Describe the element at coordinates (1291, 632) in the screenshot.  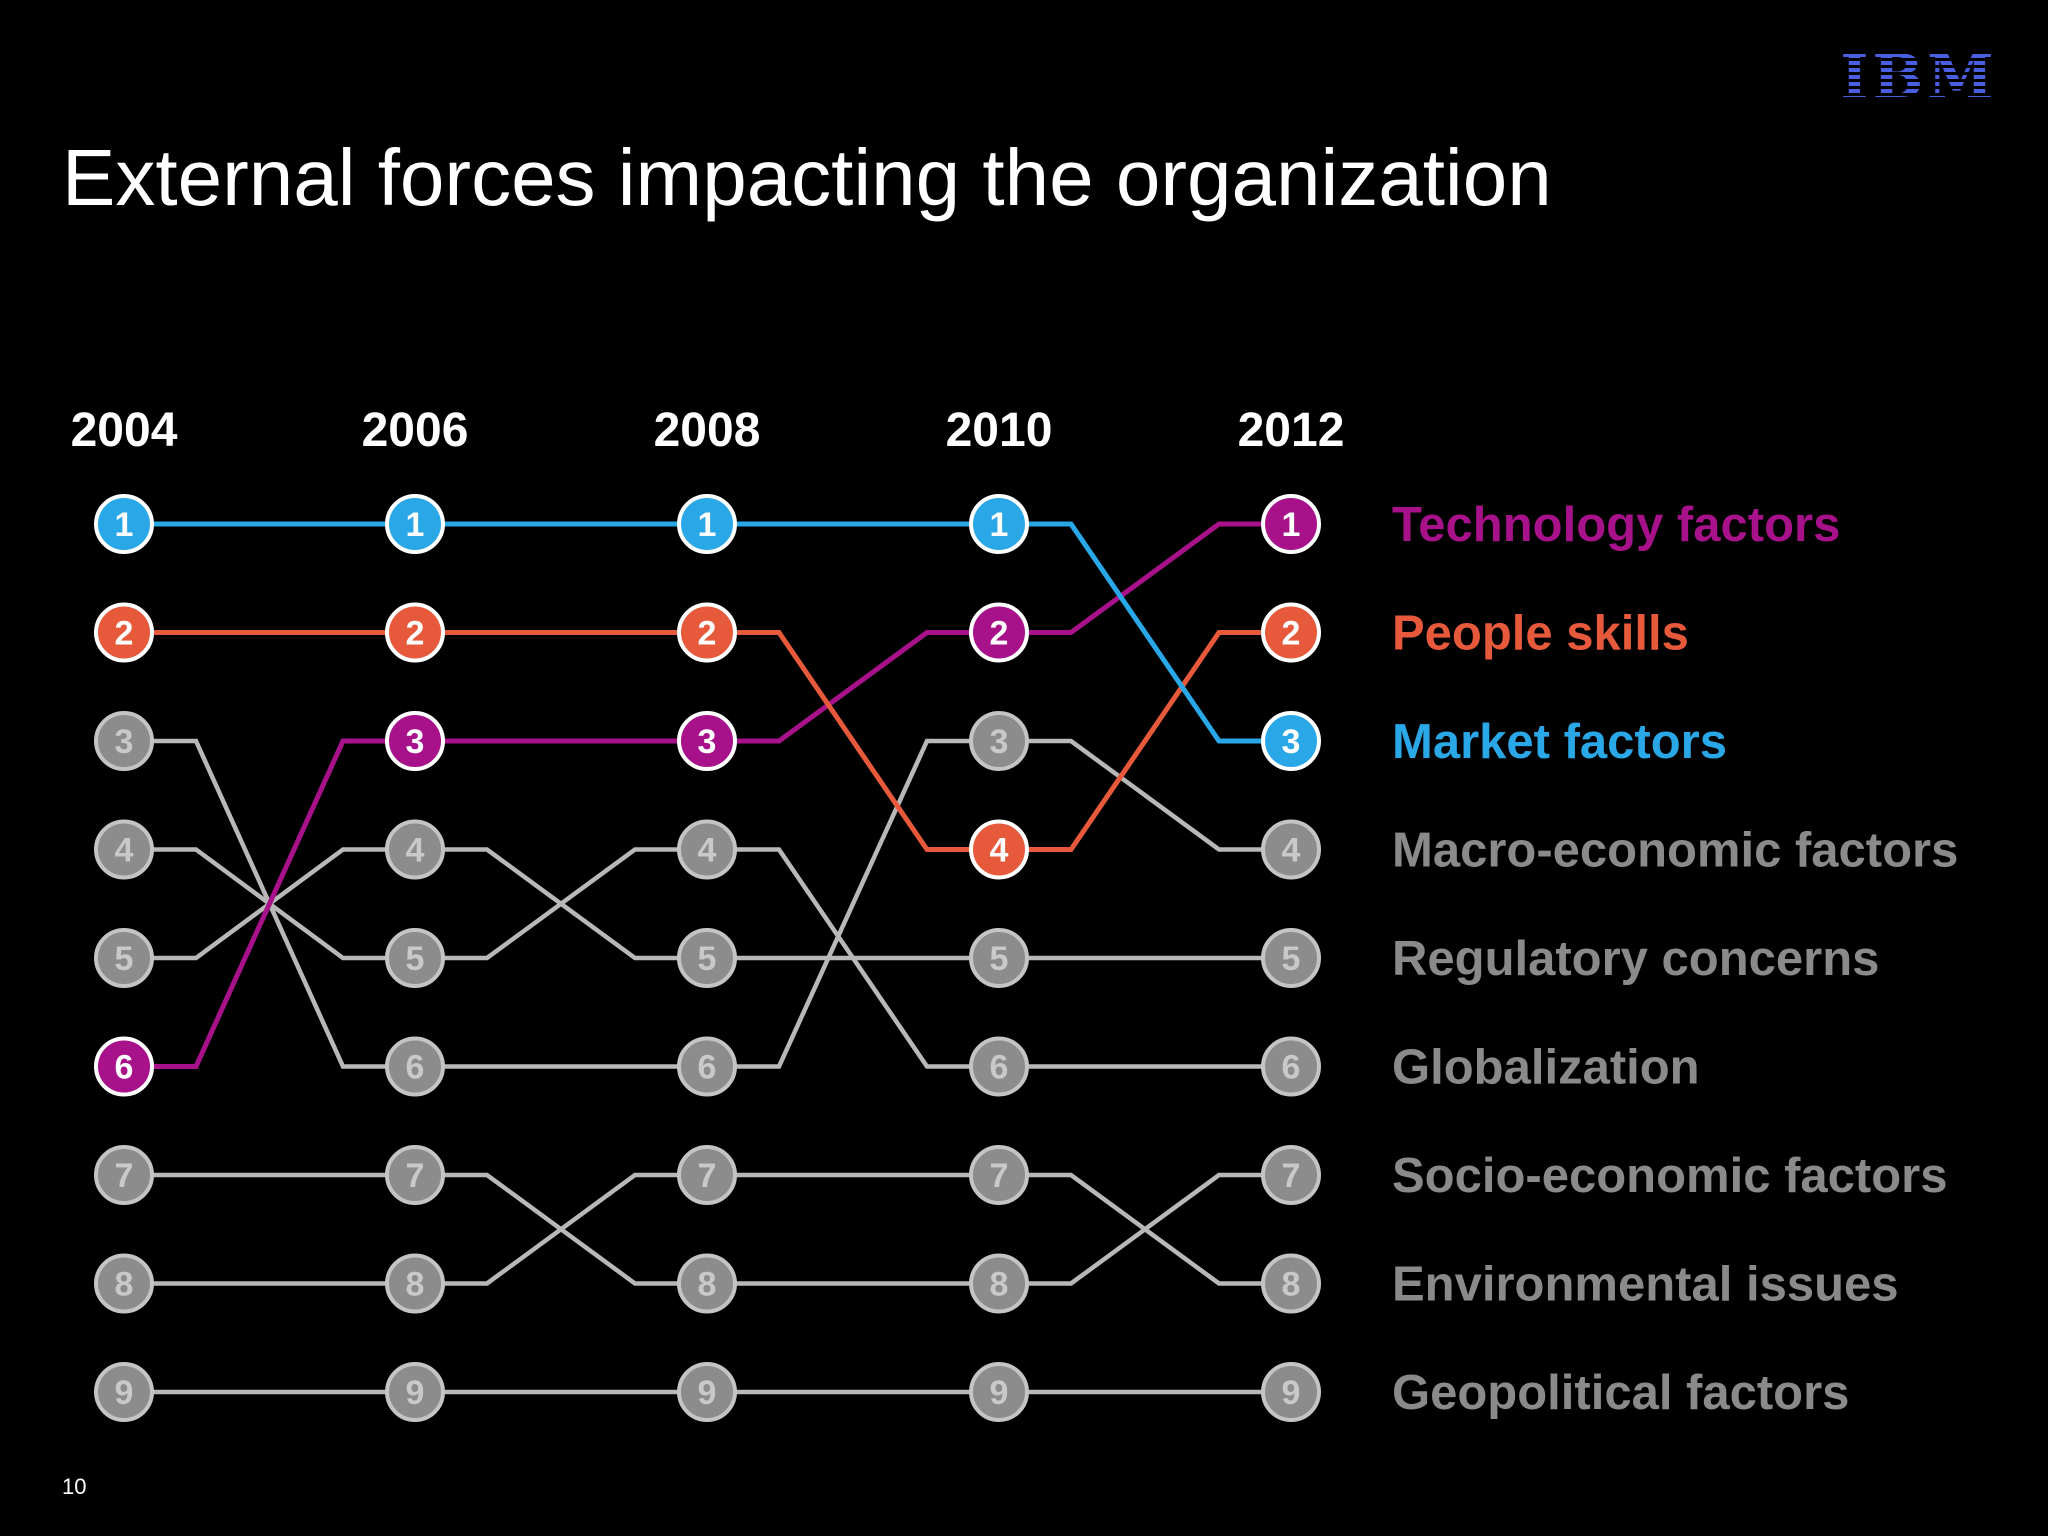
I see `rank-node-2012-2: 2` at that location.